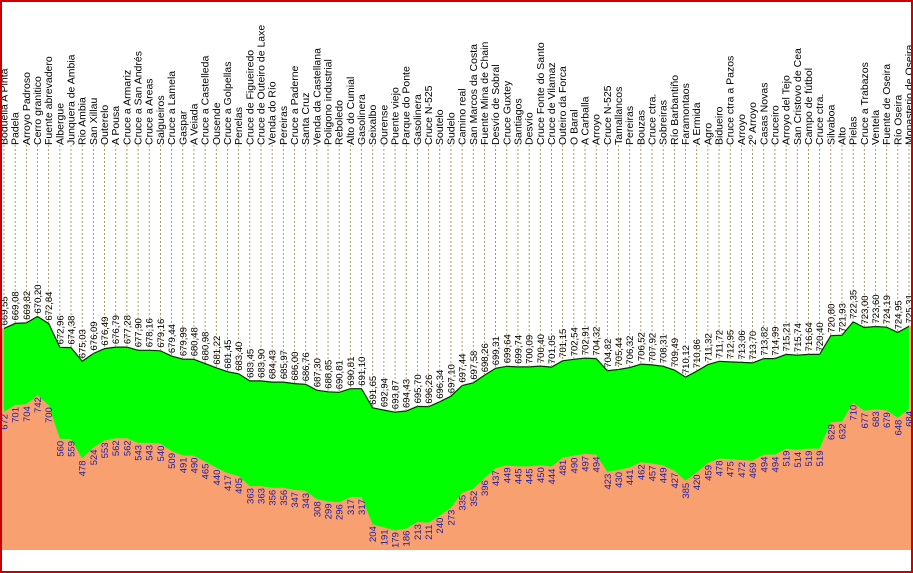  What do you see at coordinates (463, 368) in the screenshot?
I see `km-label: 697,44` at bounding box center [463, 368].